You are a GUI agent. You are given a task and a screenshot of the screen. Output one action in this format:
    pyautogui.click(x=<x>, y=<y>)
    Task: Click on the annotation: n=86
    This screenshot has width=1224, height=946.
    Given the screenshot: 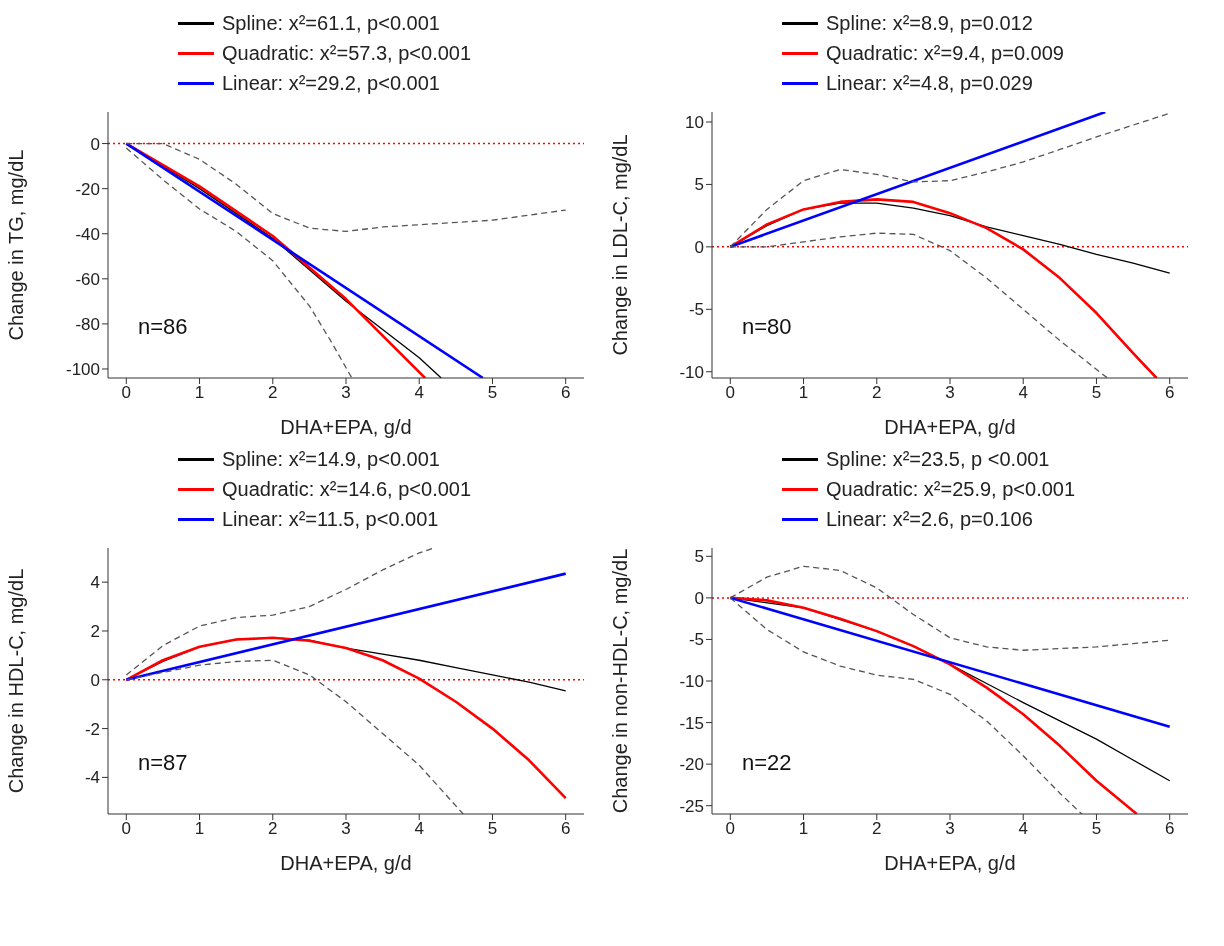 What is the action you would take?
    pyautogui.click(x=163, y=327)
    